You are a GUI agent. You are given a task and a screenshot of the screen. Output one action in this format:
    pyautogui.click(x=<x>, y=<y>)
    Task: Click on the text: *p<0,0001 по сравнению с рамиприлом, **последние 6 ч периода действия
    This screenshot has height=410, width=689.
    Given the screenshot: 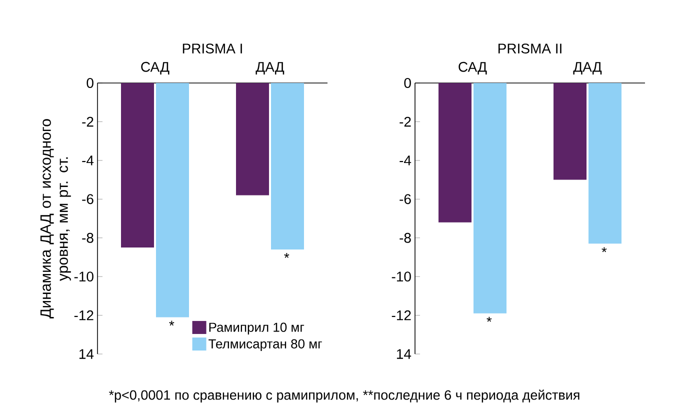 What is the action you would take?
    pyautogui.click(x=344, y=396)
    